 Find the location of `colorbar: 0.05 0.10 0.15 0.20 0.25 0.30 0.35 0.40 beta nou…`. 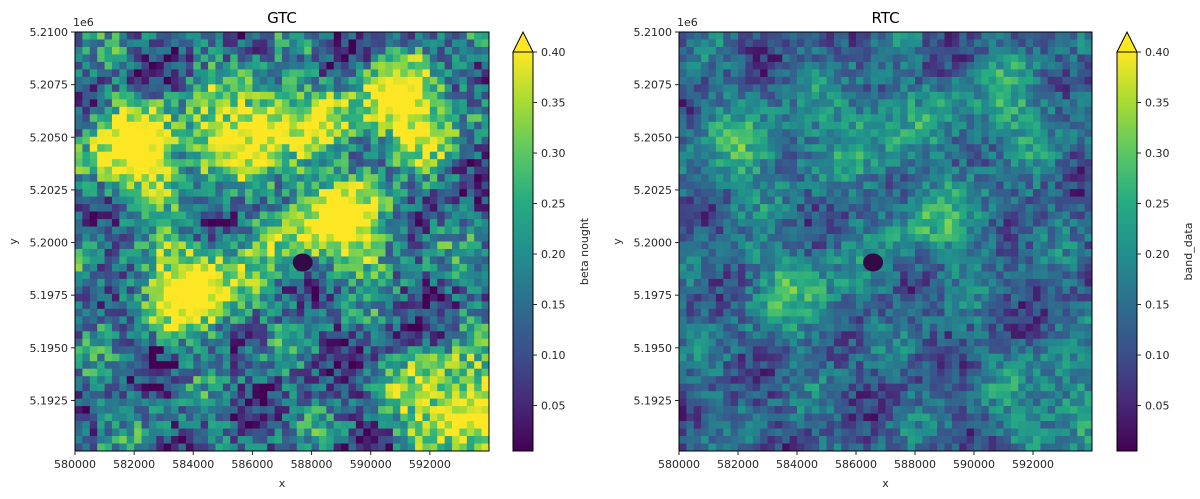

colorbar: 0.05 0.10 0.15 0.20 0.25 0.30 0.35 0.40 beta nou… is located at coordinates (551, 241).